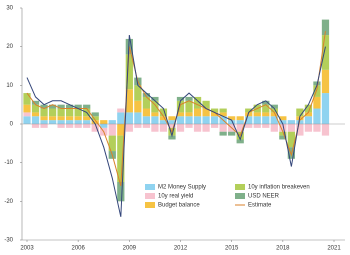 The height and width of the screenshot is (255, 350). I want to click on x-tick-label: 2021, so click(334, 249).